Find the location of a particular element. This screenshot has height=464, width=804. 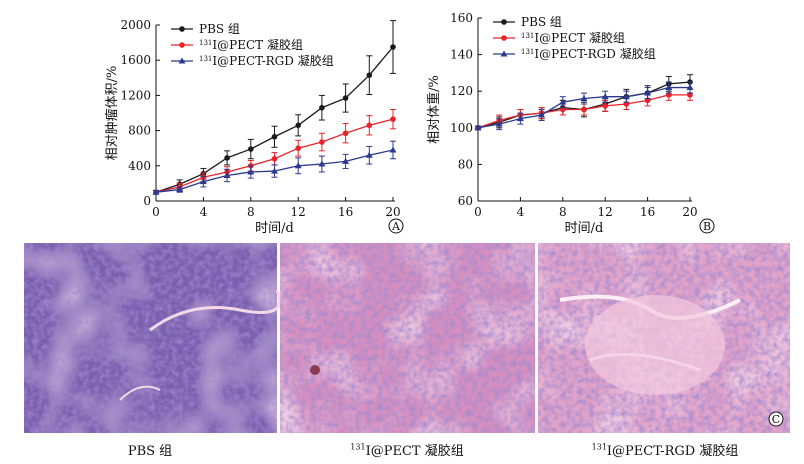

y-tick-label-B: 80 is located at coordinates (465, 164).